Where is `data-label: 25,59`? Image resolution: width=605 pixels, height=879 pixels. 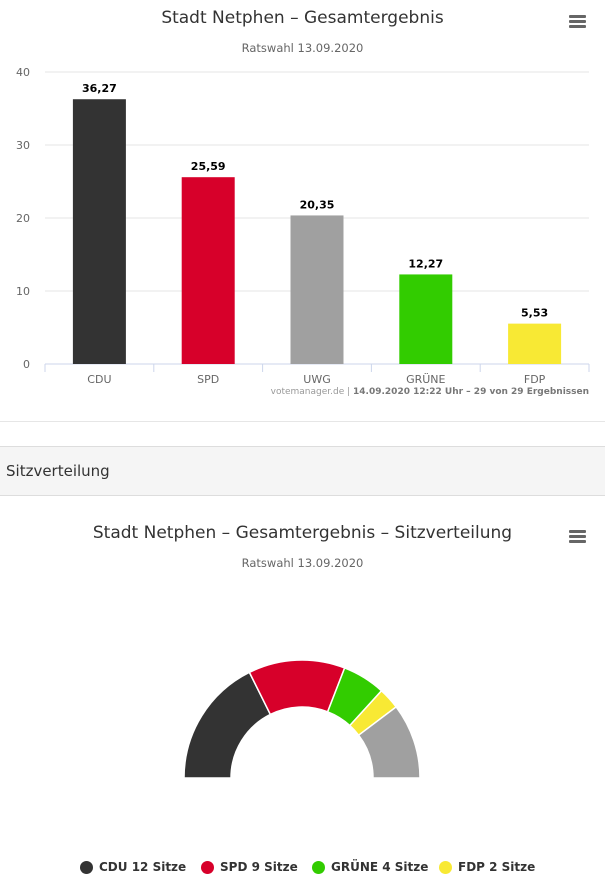 data-label: 25,59 is located at coordinates (208, 166).